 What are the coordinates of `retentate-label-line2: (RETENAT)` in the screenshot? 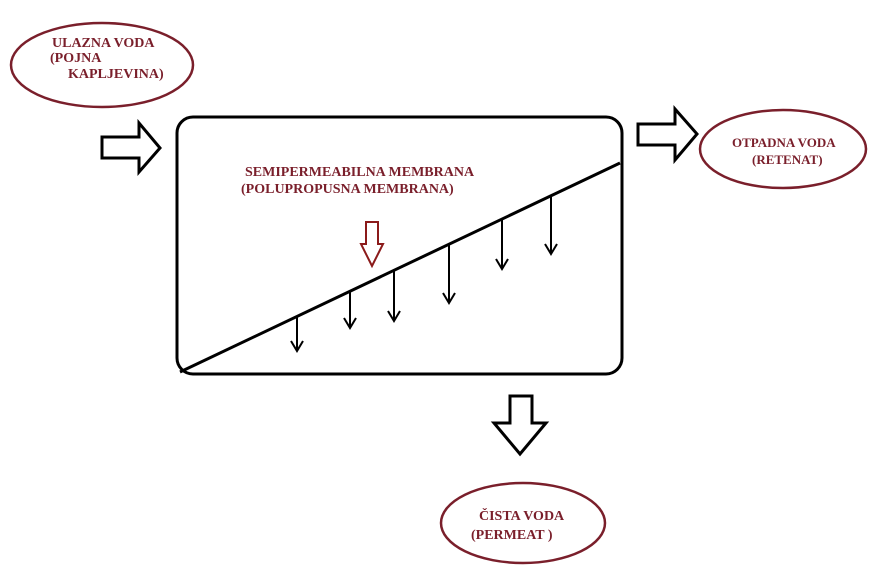 It's located at (787, 159).